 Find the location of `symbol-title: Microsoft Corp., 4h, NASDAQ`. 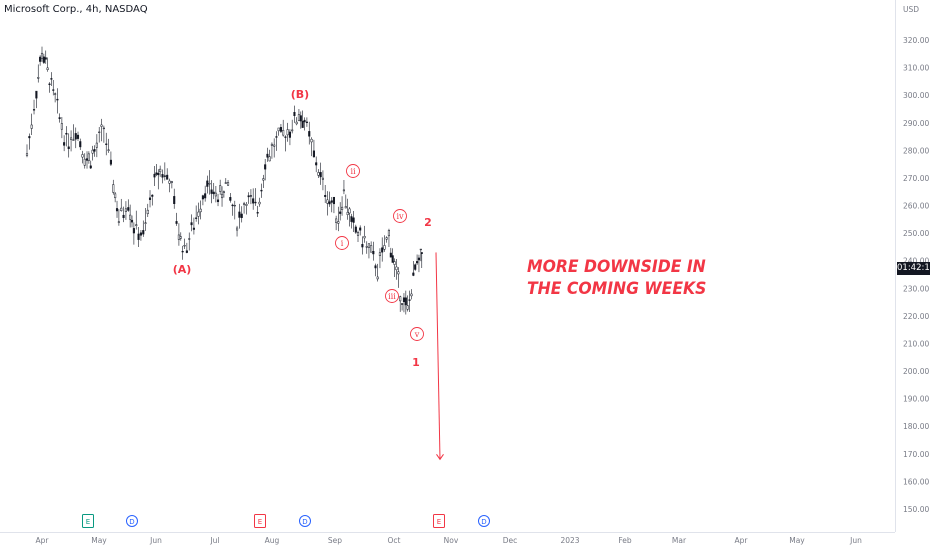

symbol-title: Microsoft Corp., 4h, NASDAQ is located at coordinates (76, 9).